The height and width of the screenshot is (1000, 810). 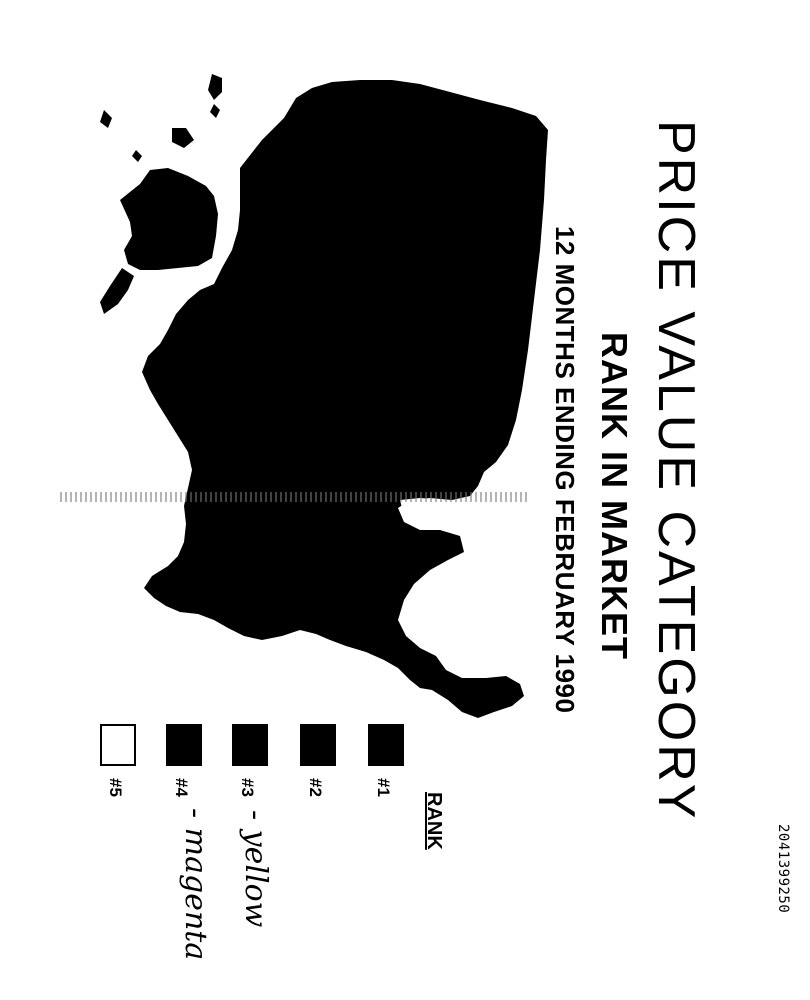 I want to click on map-alaska-islands, so click(x=161, y=118).